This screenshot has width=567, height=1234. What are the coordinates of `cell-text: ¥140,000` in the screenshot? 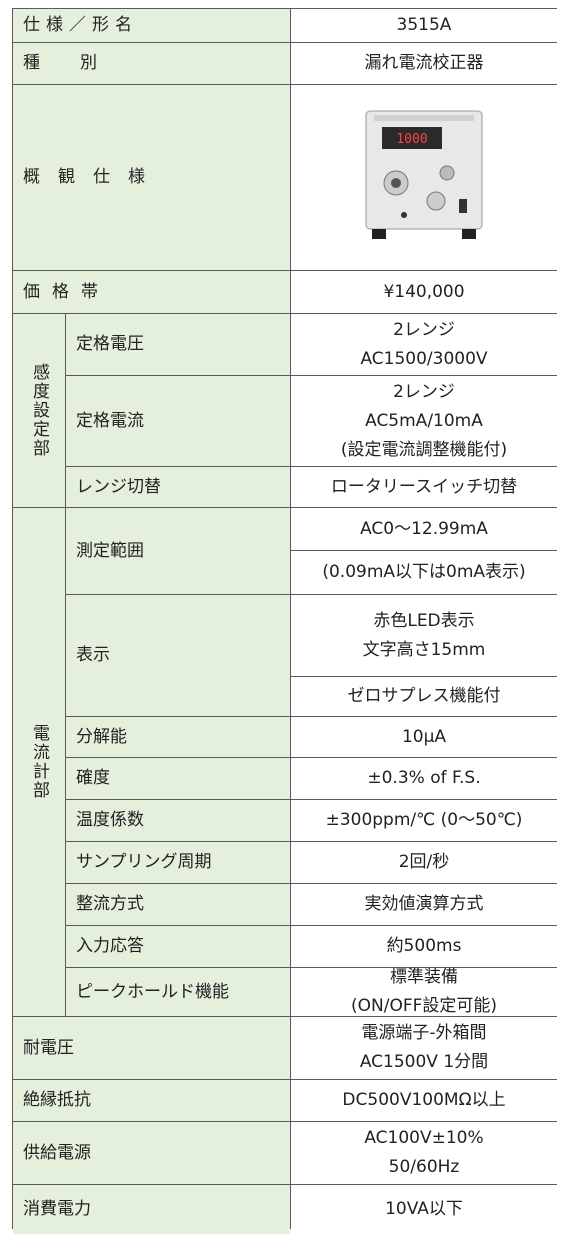 It's located at (424, 291).